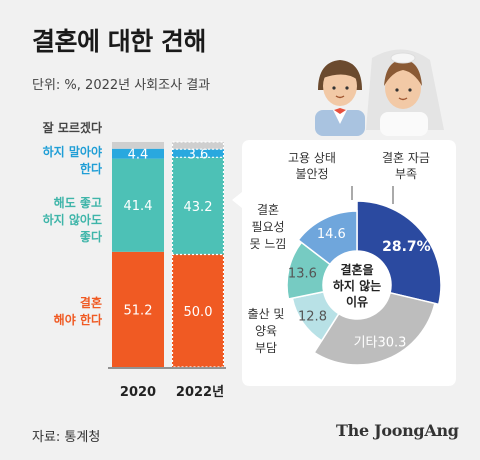 Image resolution: width=480 pixels, height=460 pixels. Describe the element at coordinates (266, 348) in the screenshot. I see `label-birth-line3: 부담` at that location.